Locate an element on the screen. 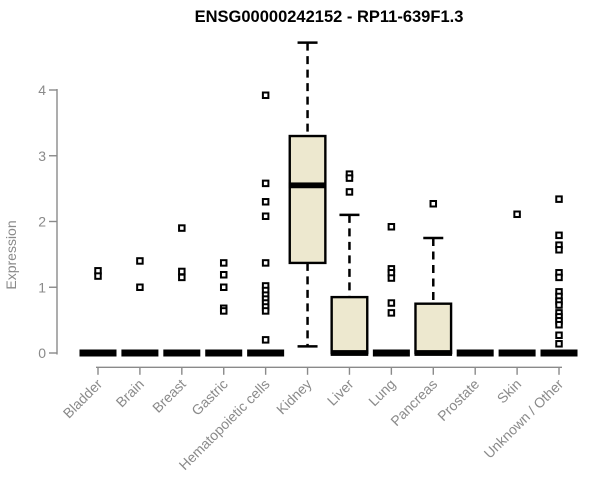 This screenshot has height=500, width=600. x-category-label-bladder: Bladder is located at coordinates (83, 399).